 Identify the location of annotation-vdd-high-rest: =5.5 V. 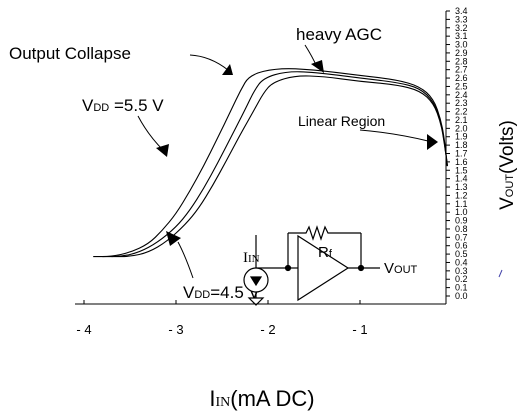
(136, 105).